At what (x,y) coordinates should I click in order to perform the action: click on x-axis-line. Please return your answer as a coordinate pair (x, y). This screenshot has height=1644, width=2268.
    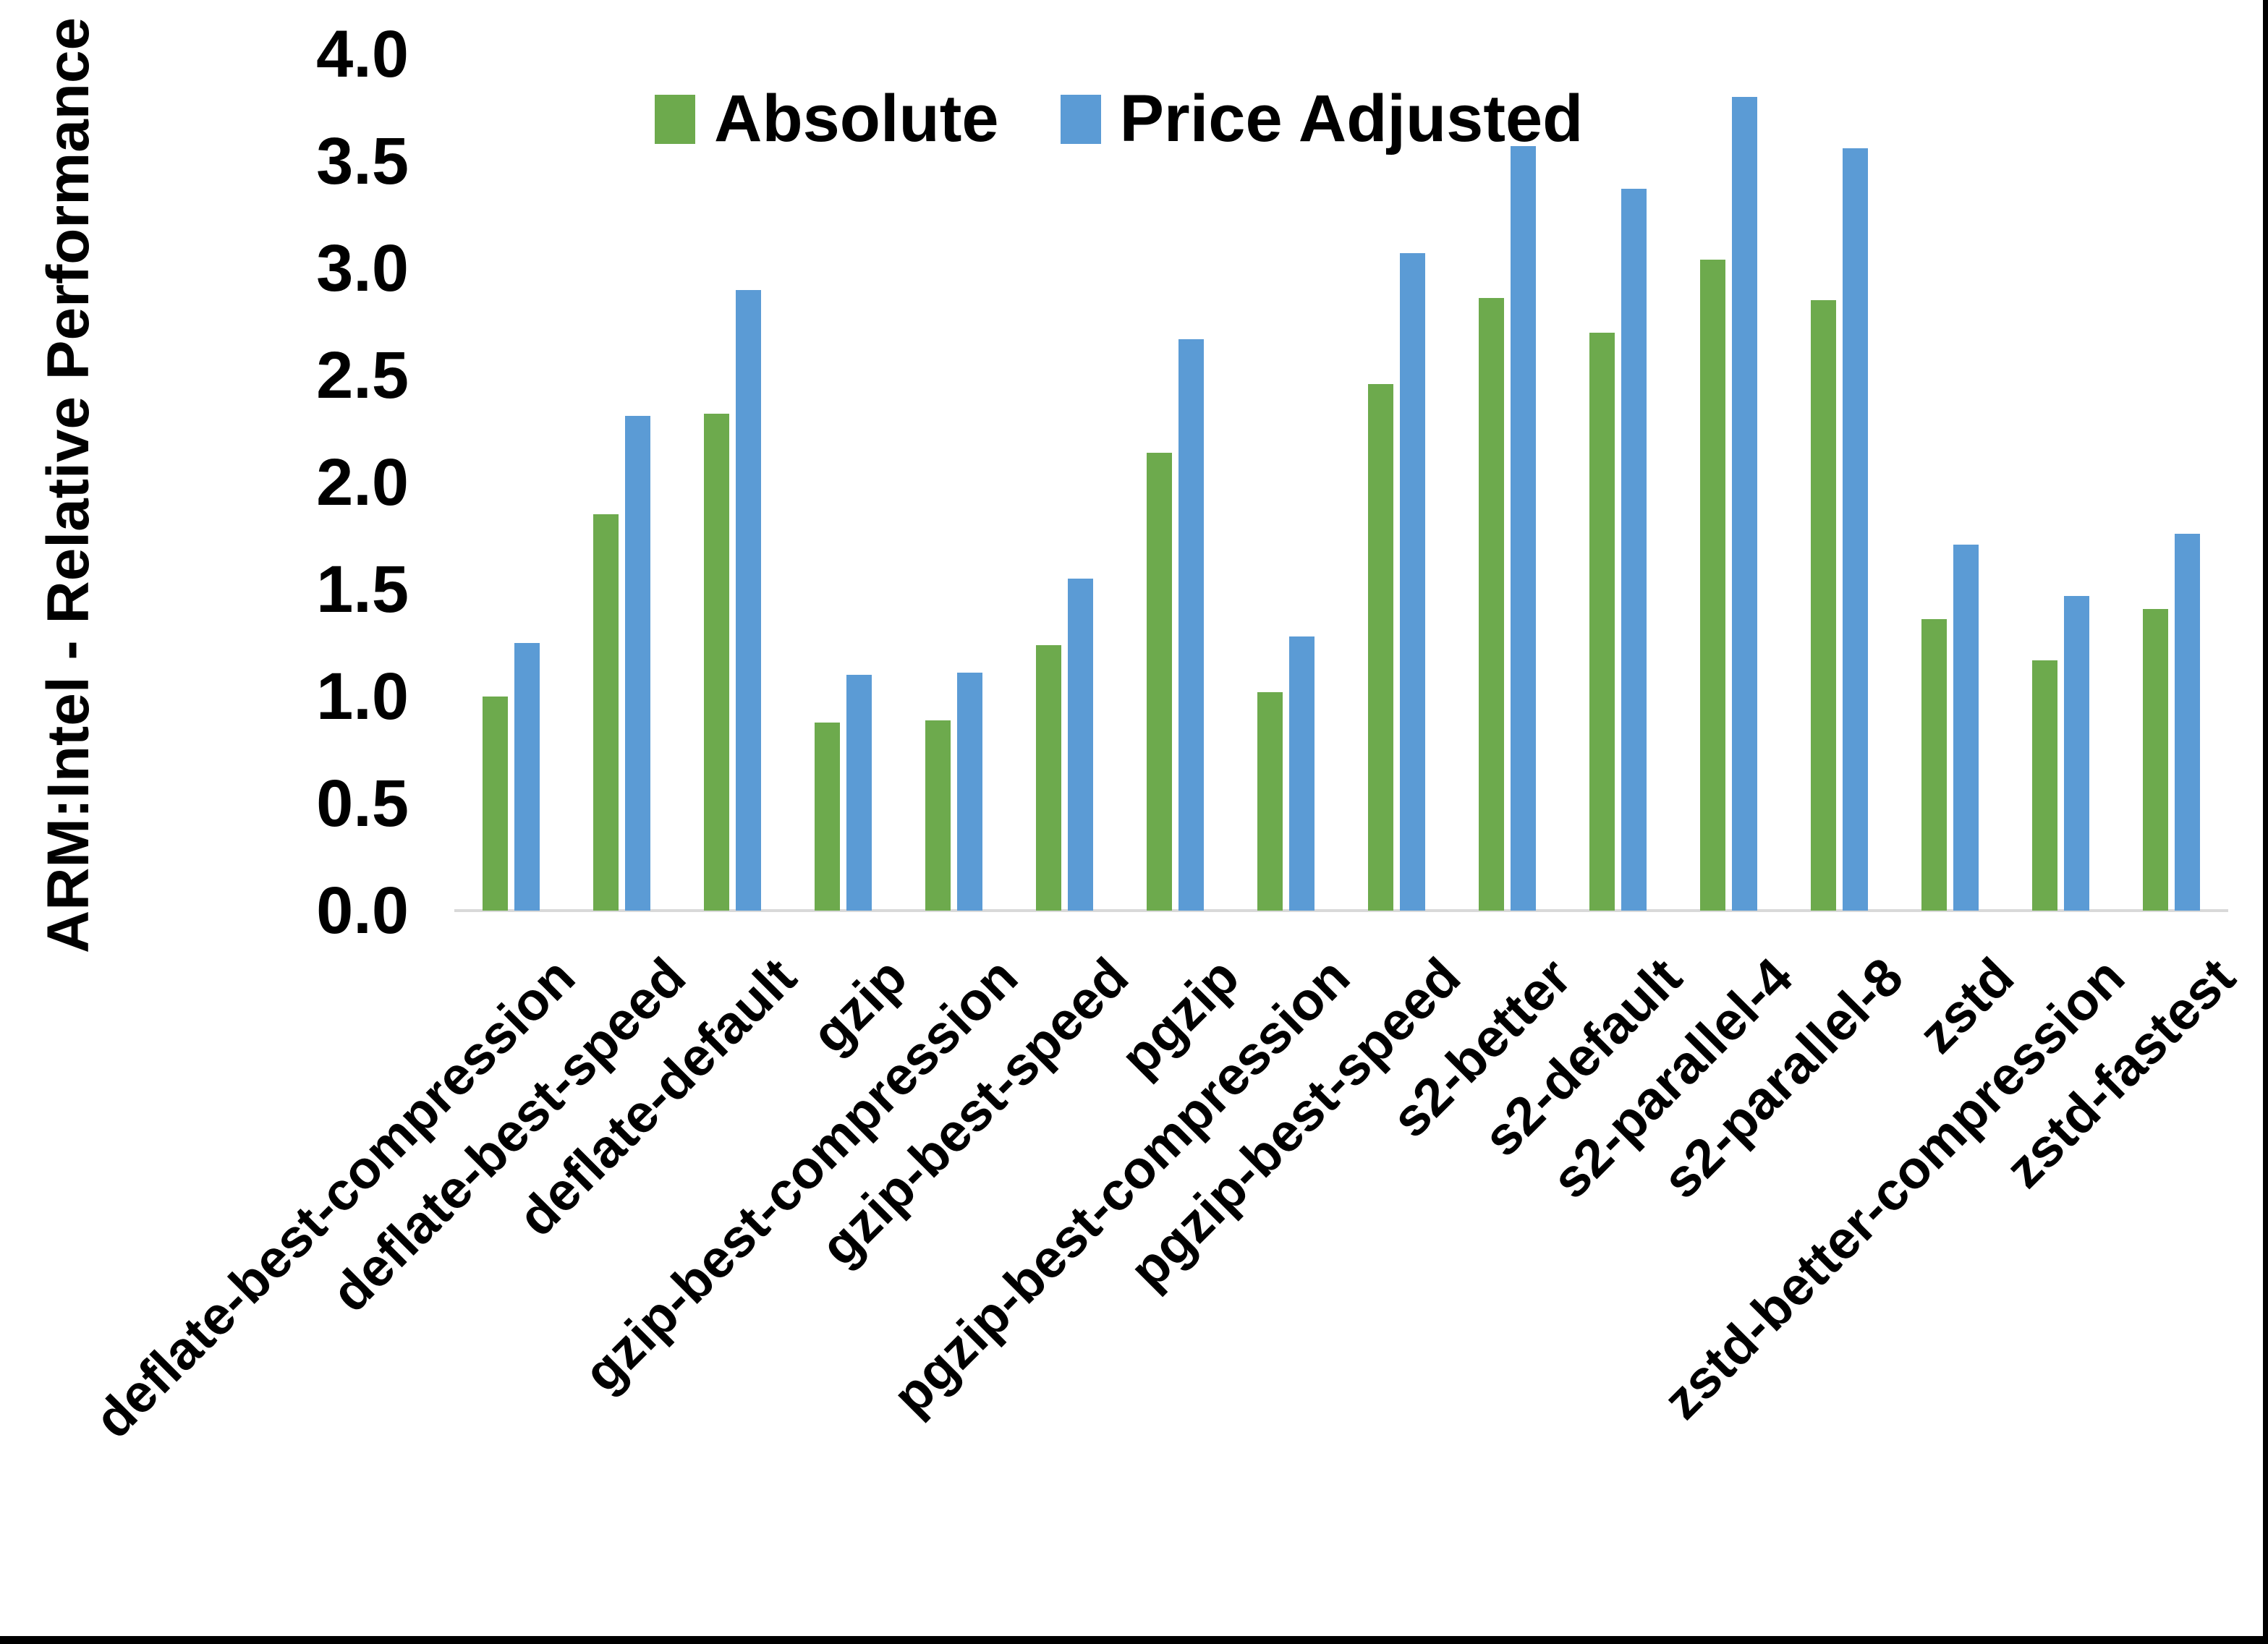
    Looking at the image, I should click on (1341, 910).